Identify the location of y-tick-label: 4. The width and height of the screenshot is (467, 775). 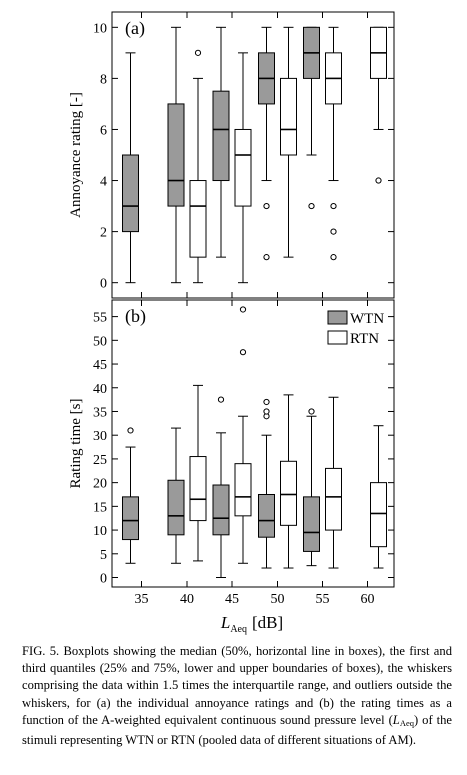
(103, 182).